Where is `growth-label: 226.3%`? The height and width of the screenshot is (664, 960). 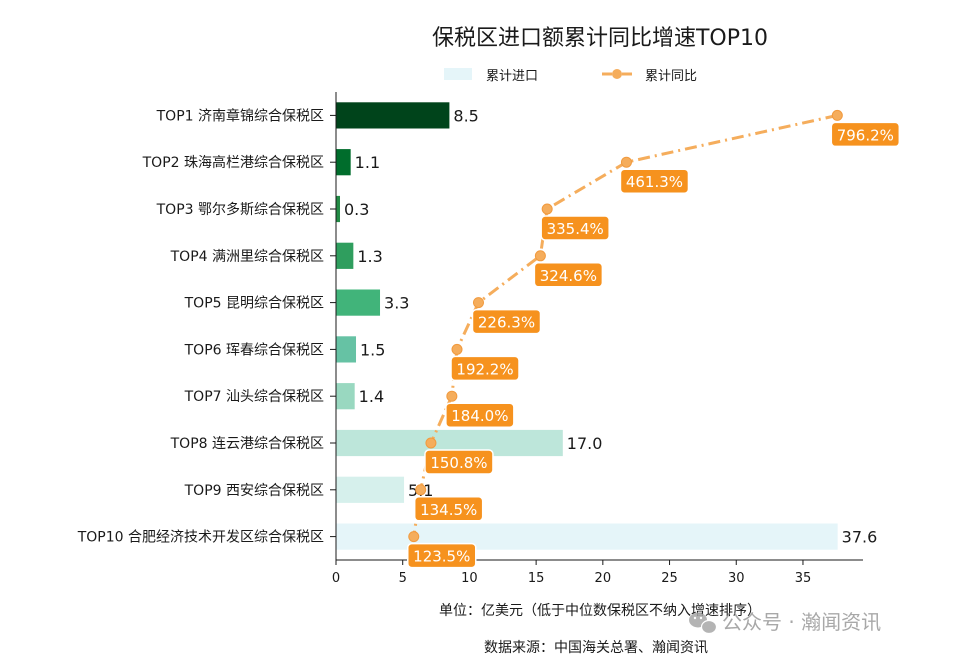 growth-label: 226.3% is located at coordinates (506, 323).